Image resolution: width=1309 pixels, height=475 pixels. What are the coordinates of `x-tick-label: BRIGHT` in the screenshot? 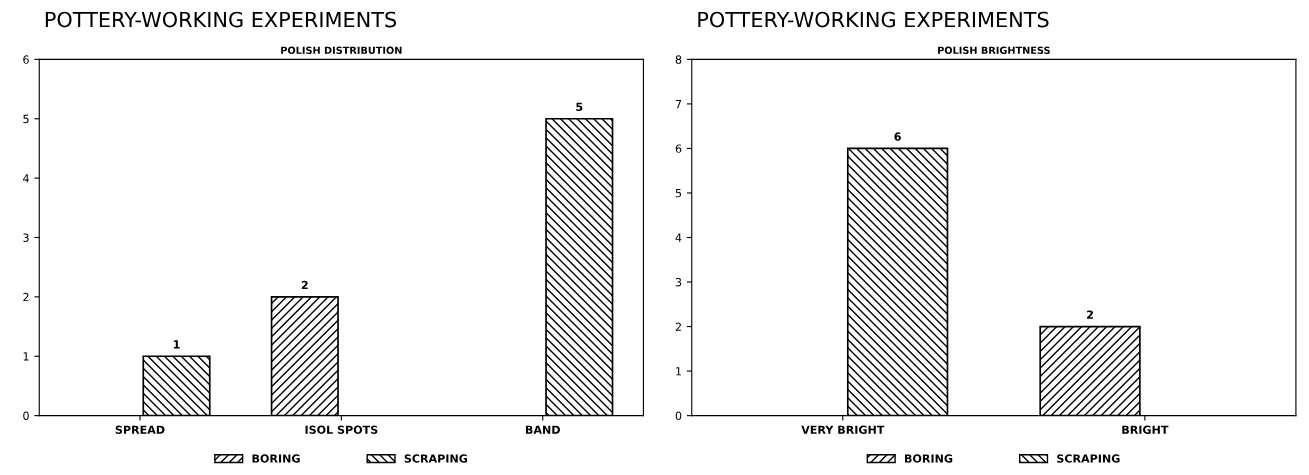 It's located at (1145, 429).